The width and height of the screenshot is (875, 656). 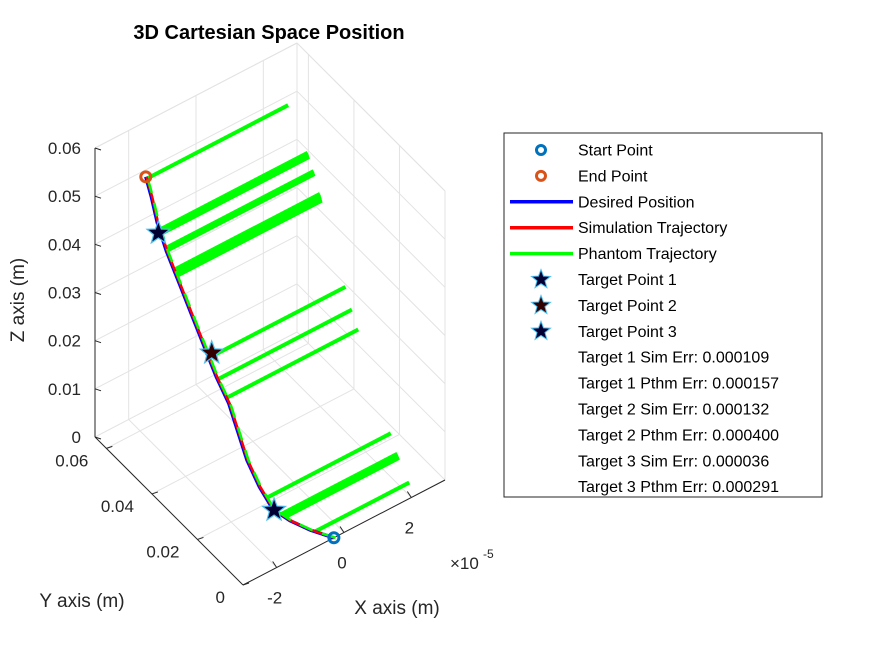 I want to click on legend-entry: Target Point 2, so click(x=603, y=304).